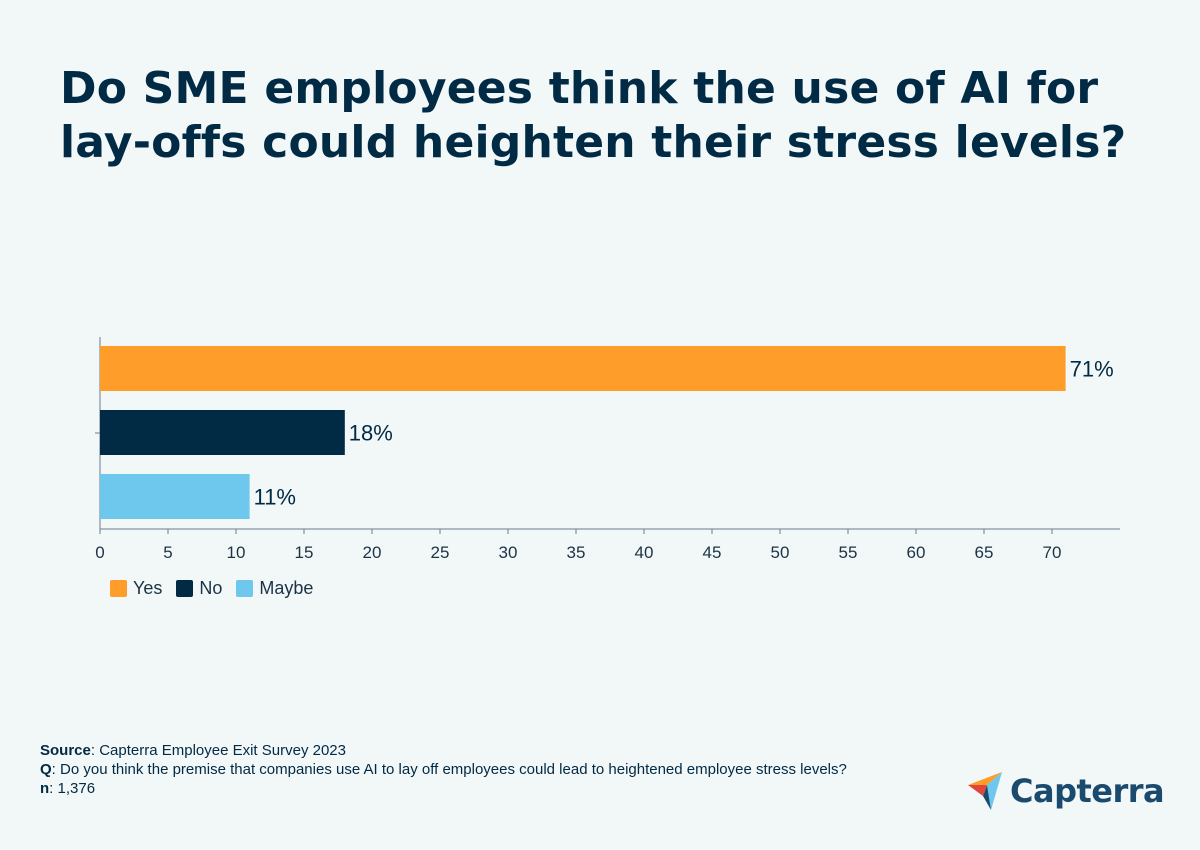 The height and width of the screenshot is (850, 1200). Describe the element at coordinates (1087, 791) in the screenshot. I see `capterra-logo-text: Capterra` at that location.